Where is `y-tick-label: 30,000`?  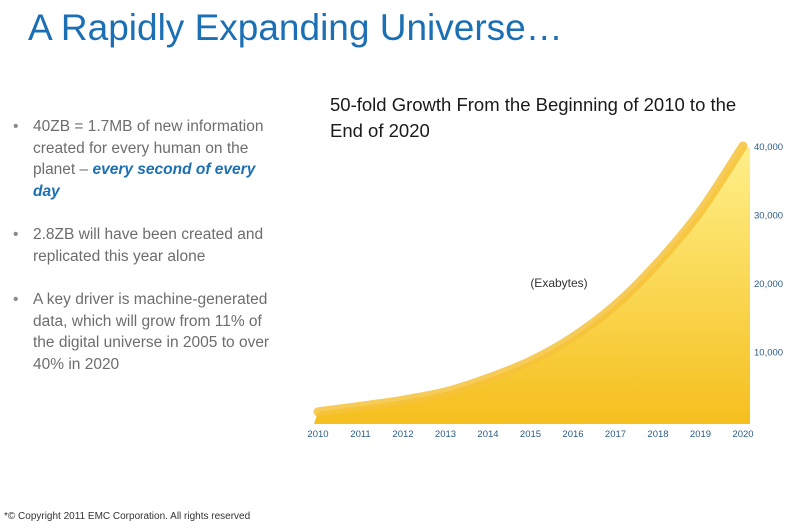
y-tick-label: 30,000 is located at coordinates (768, 216).